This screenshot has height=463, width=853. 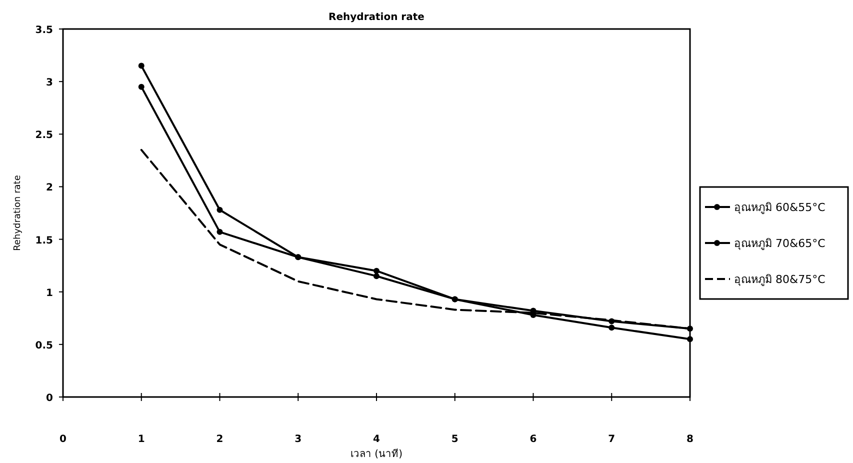 What do you see at coordinates (376, 454) in the screenshot?
I see `x-axis-title: เวลา (นาที)` at bounding box center [376, 454].